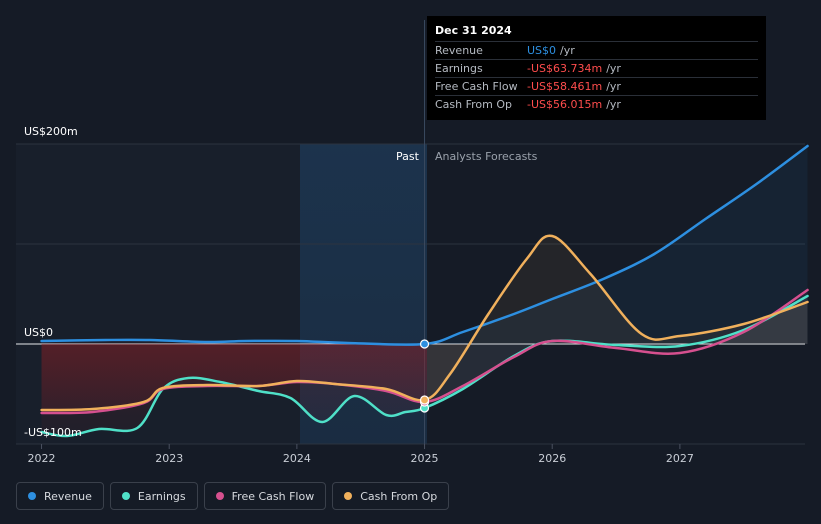 The image size is (821, 524). I want to click on legend-label: Earnings, so click(161, 496).